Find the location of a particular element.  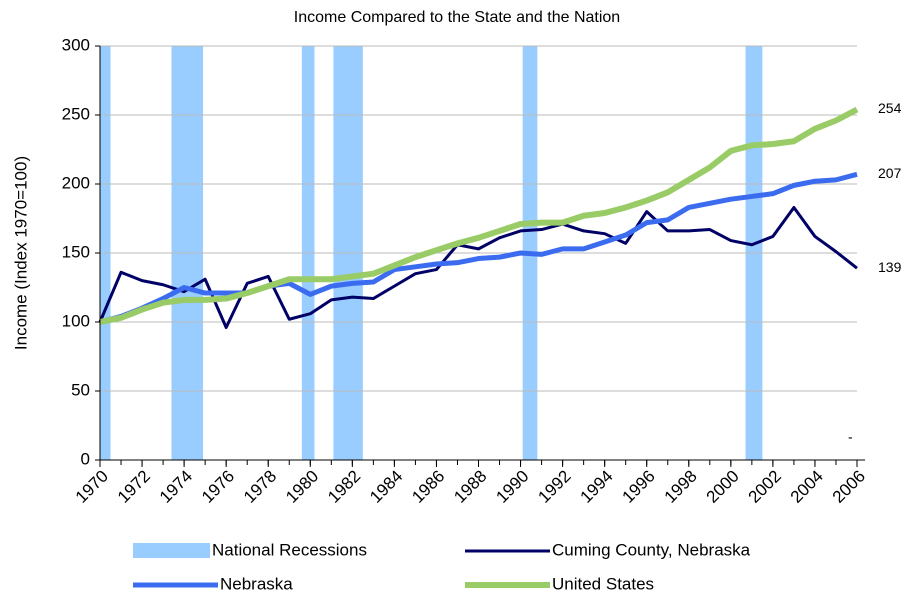

x-tick-label: 1996 is located at coordinates (639, 487).